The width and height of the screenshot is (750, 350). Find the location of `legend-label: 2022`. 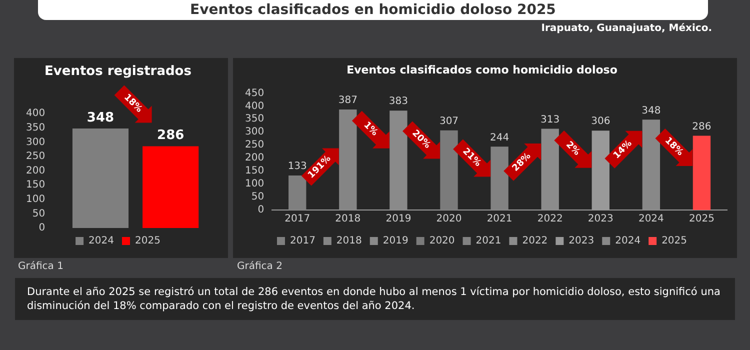

legend-label: 2022 is located at coordinates (535, 241).